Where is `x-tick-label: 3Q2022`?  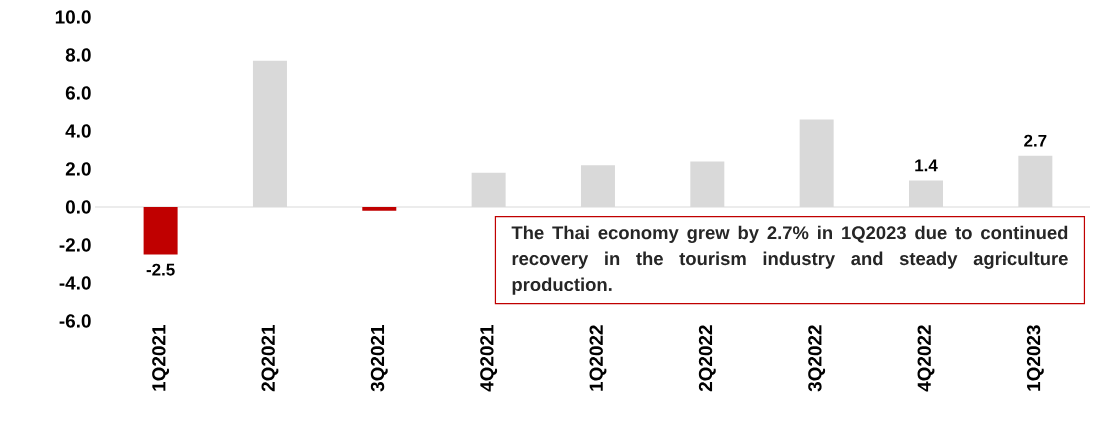 x-tick-label: 3Q2022 is located at coordinates (817, 358).